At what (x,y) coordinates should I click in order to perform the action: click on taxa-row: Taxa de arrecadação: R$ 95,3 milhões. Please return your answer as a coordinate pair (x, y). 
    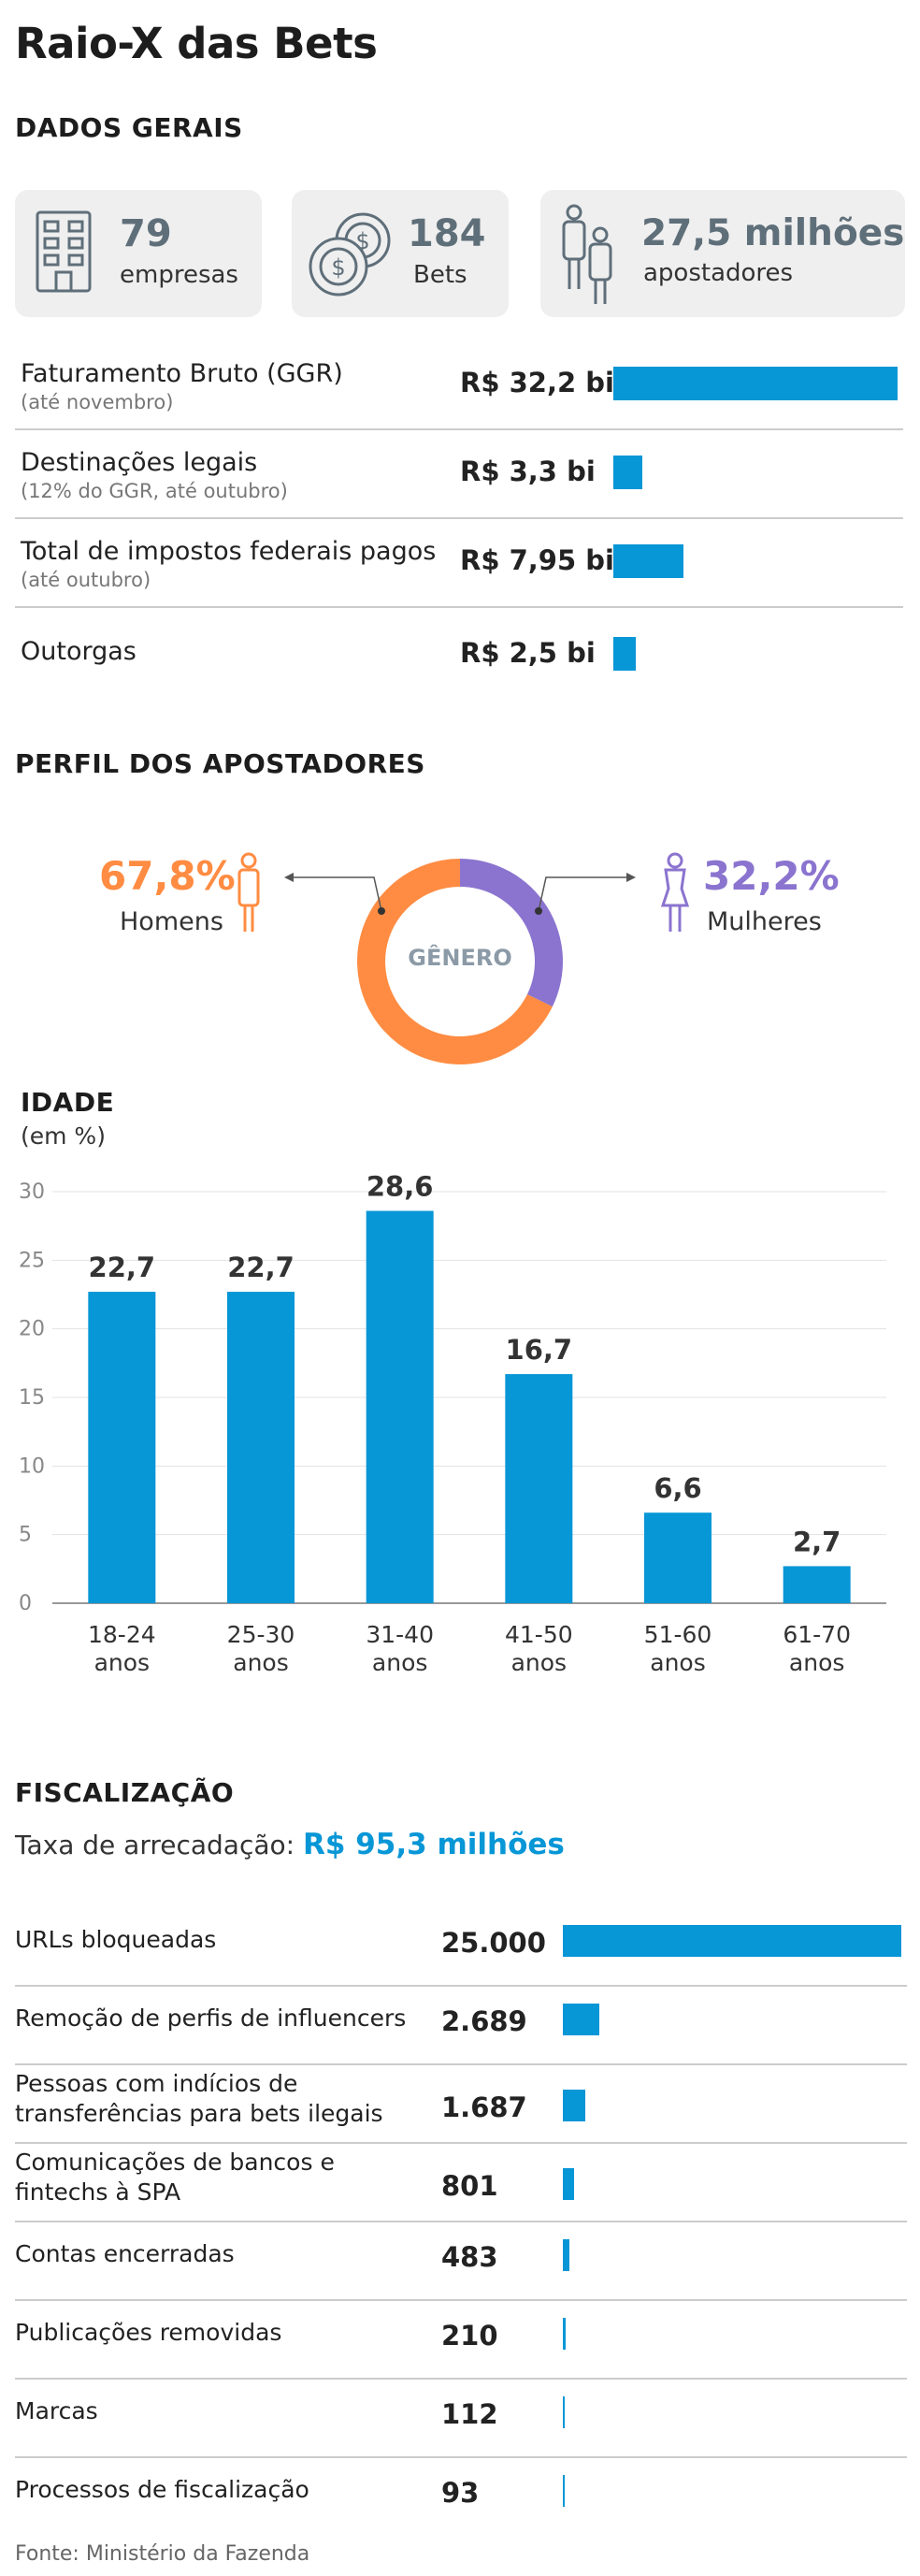
    Looking at the image, I should click on (290, 1844).